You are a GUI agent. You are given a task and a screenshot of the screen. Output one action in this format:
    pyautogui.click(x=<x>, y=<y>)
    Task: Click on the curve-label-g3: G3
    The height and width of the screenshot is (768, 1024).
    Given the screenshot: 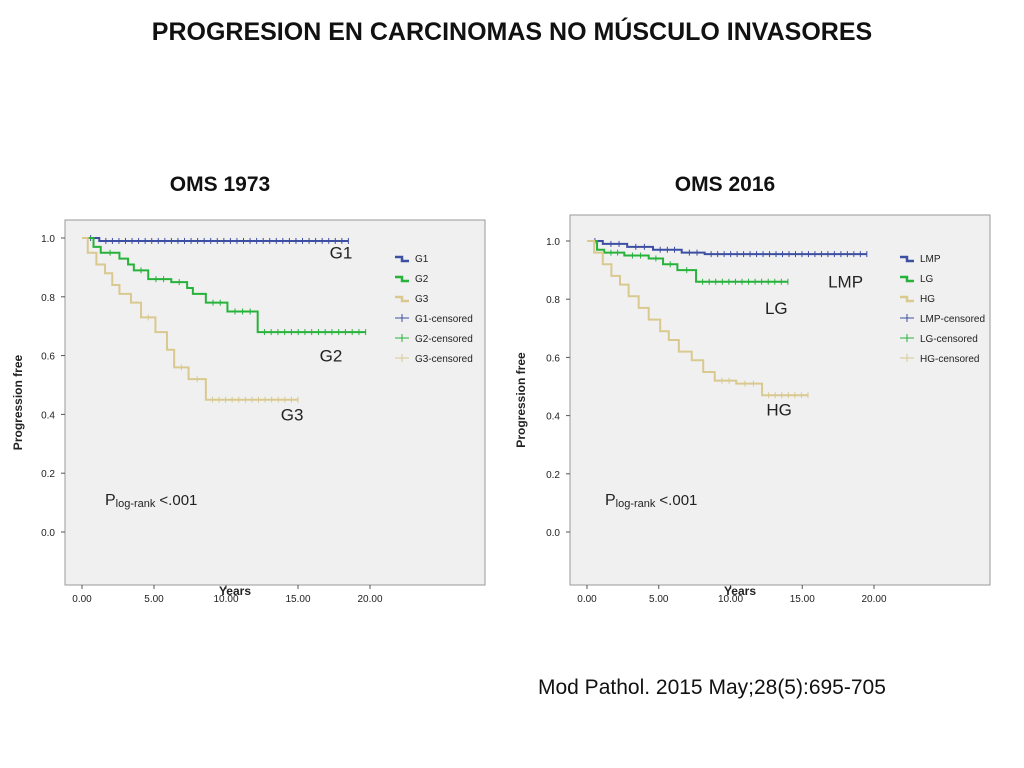 What is the action you would take?
    pyautogui.click(x=292, y=414)
    